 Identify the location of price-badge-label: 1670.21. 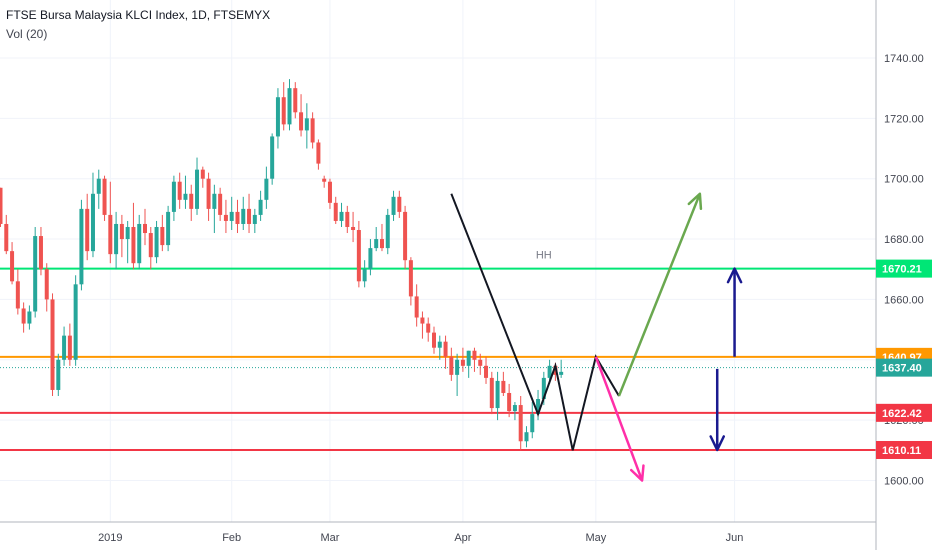
(902, 270).